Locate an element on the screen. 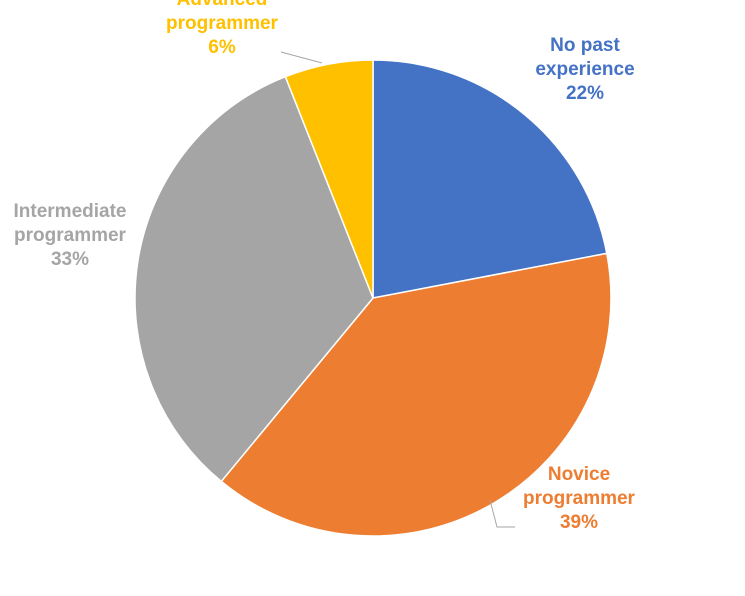  slice-name-line-novice-programmer: programmer is located at coordinates (579, 498).